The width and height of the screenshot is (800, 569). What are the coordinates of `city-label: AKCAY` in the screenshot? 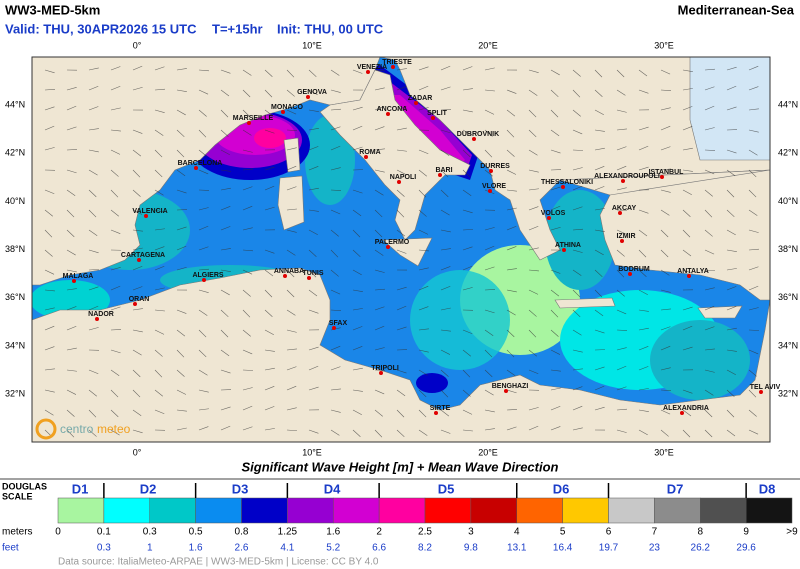 It's located at (624, 208).